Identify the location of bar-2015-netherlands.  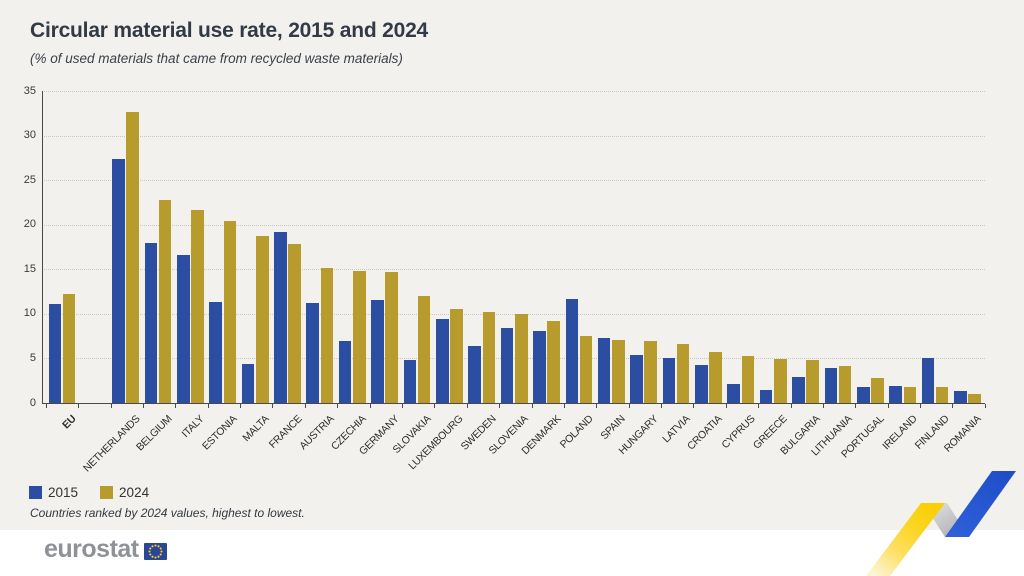
(118, 280).